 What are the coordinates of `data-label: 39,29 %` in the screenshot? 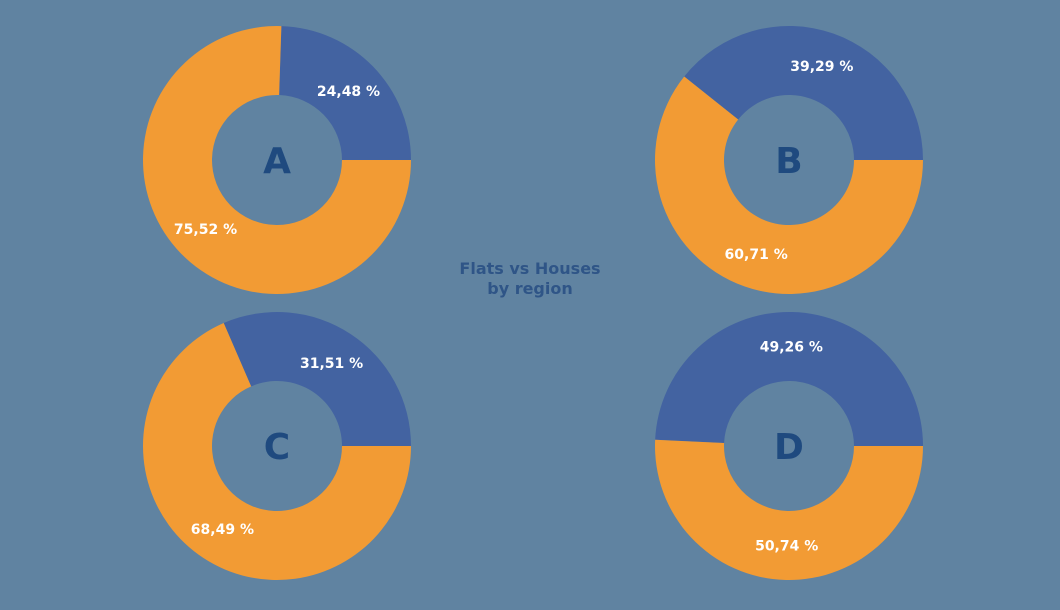 It's located at (821, 67).